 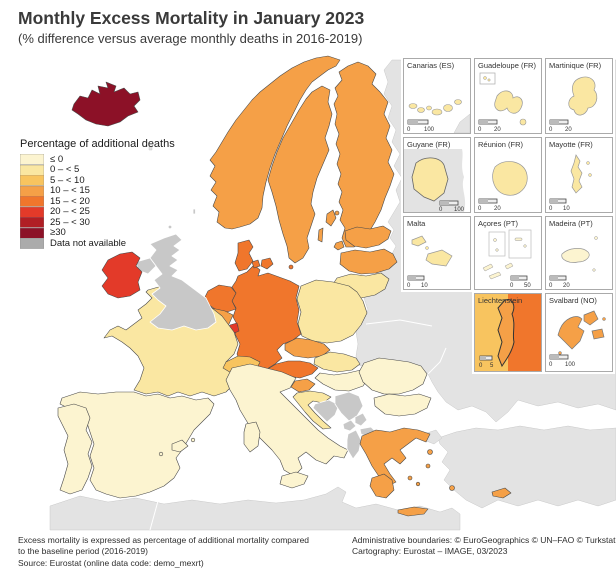 I want to click on island-crete, so click(x=413, y=511).